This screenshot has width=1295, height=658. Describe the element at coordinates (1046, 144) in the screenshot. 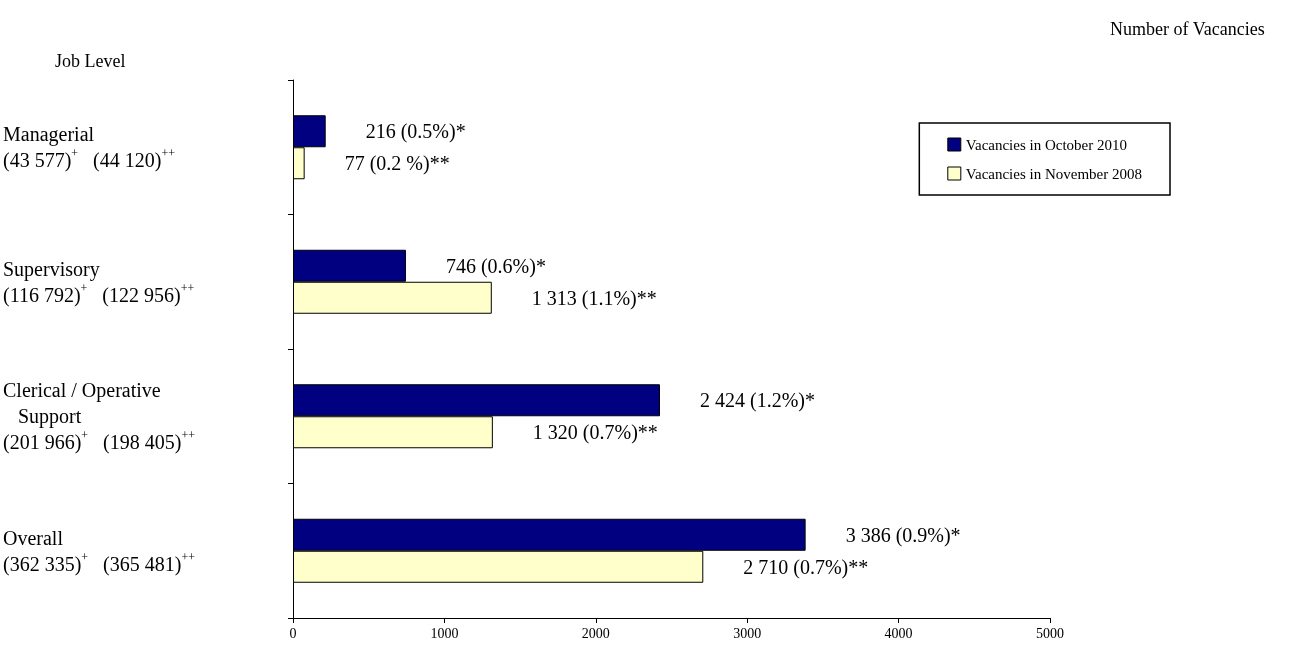

I see `legend-label: Vacancies in October 2010` at that location.